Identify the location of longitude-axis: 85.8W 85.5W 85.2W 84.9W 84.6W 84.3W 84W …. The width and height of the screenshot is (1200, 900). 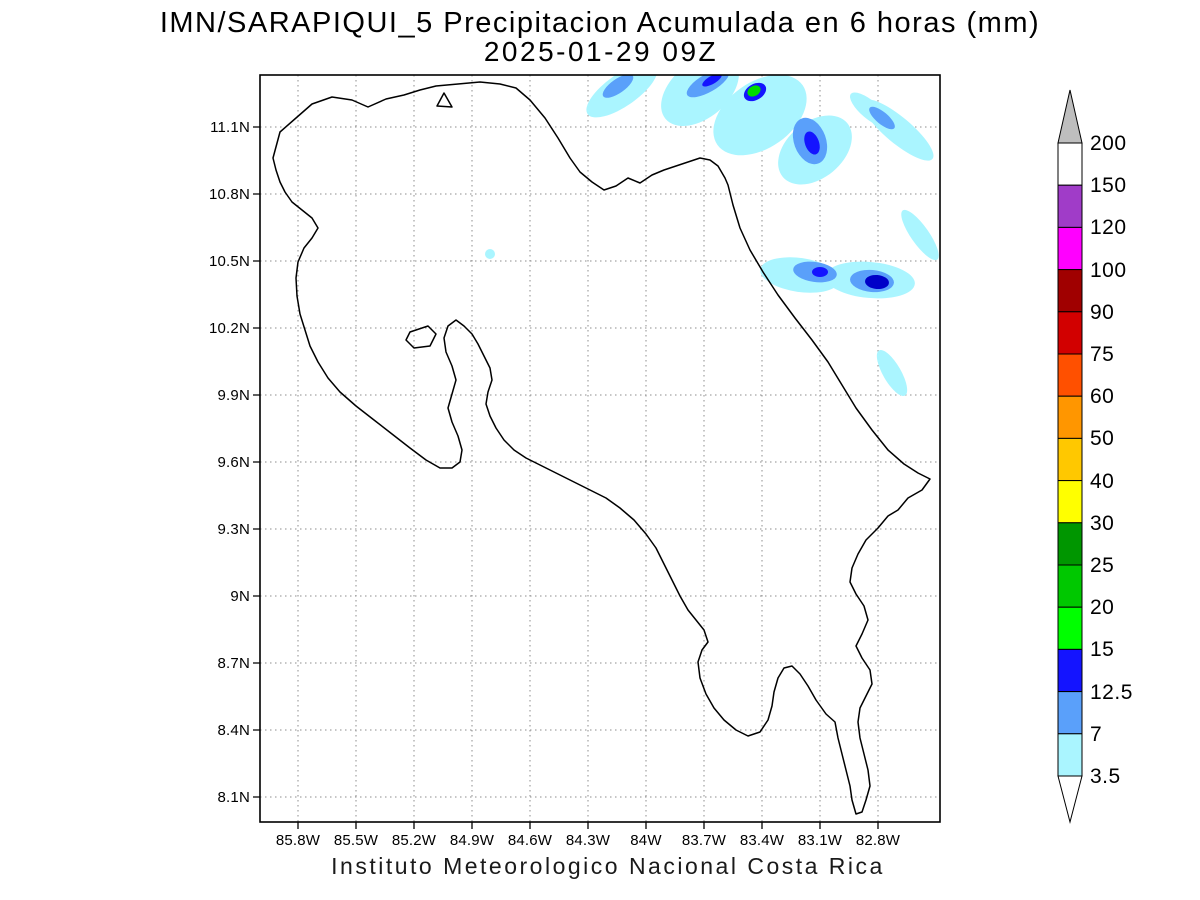
(588, 840).